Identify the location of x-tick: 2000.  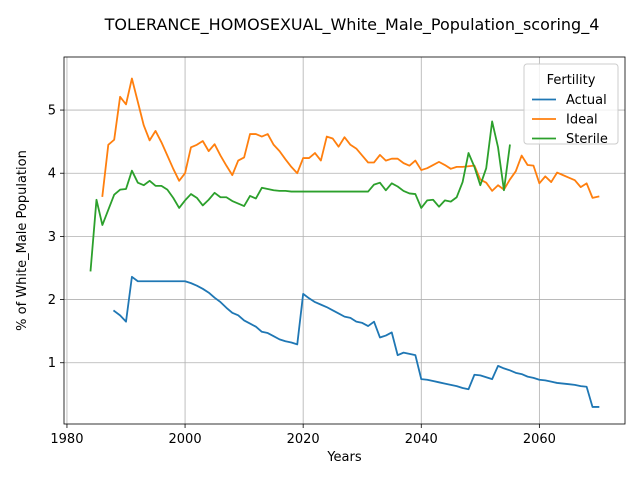
(185, 435).